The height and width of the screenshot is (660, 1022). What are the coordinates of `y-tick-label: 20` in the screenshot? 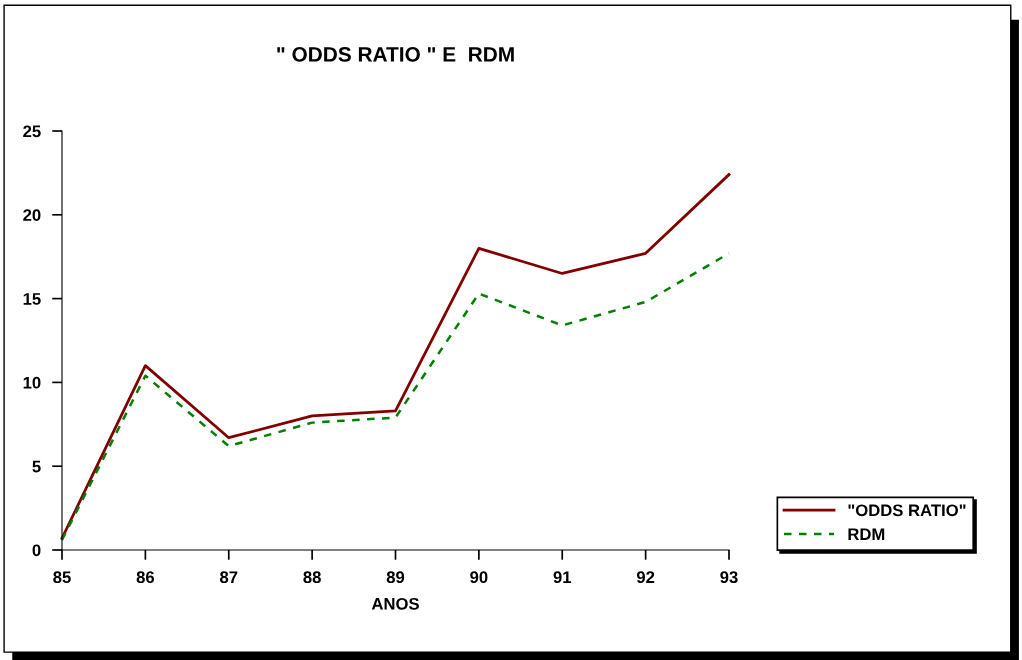 It's located at (32, 215).